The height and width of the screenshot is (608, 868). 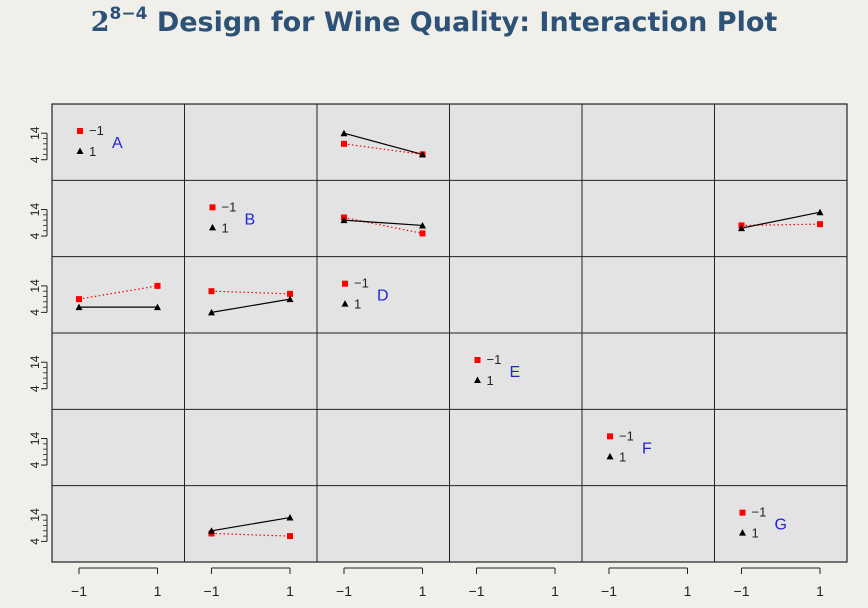 What do you see at coordinates (118, 292) in the screenshot?
I see `interaction-line-minus-D-A` at bounding box center [118, 292].